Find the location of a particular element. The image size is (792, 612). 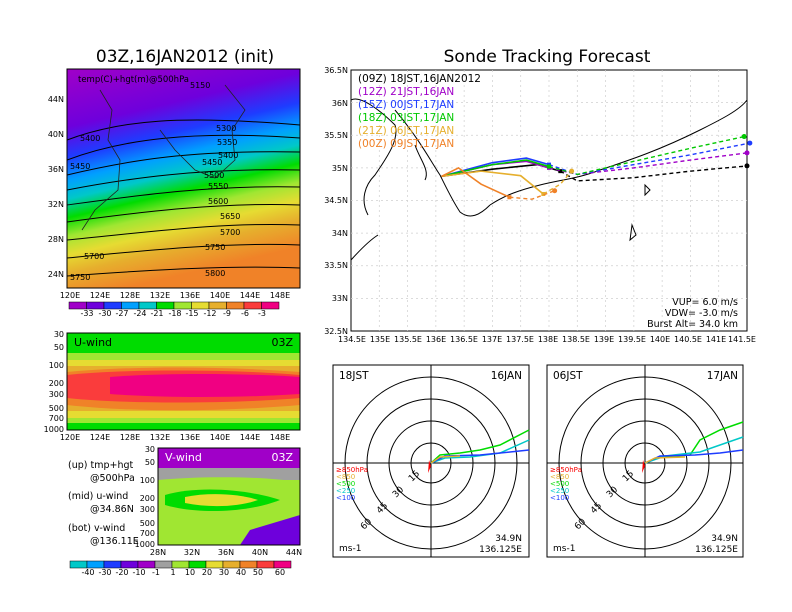

svg-text: 32N is located at coordinates (56, 204).